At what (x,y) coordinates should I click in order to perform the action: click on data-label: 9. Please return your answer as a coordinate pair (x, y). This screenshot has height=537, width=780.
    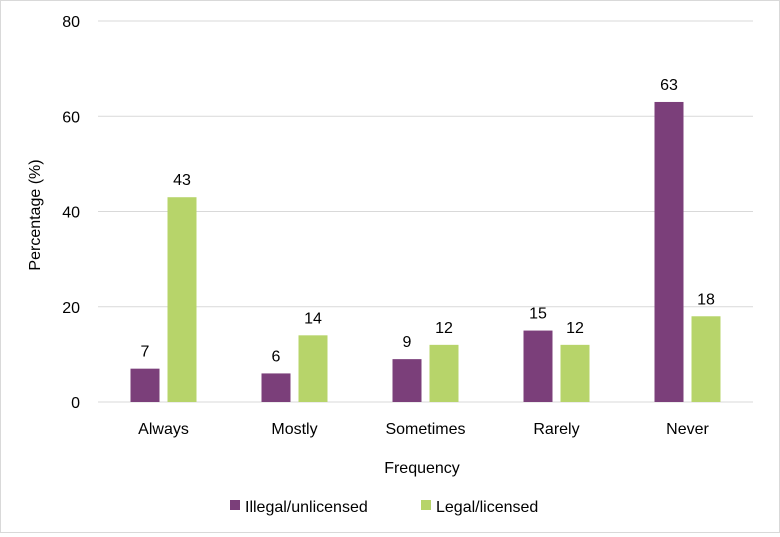
    Looking at the image, I should click on (407, 342).